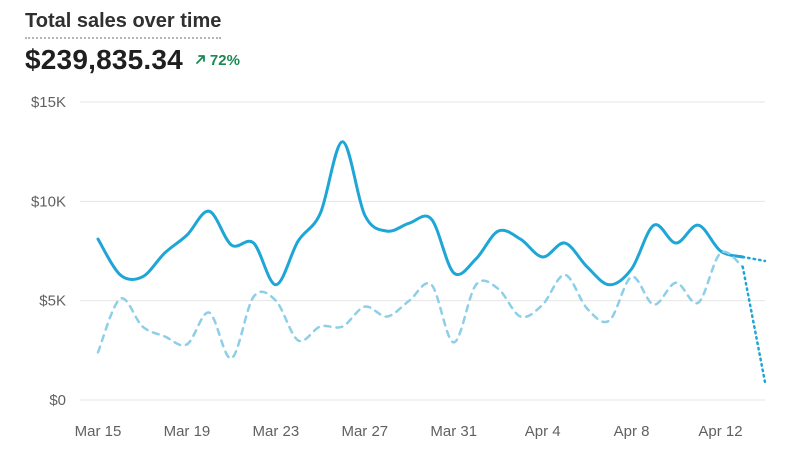 The height and width of the screenshot is (467, 800). Describe the element at coordinates (224, 60) in the screenshot. I see `delta-percent: 72%` at that location.